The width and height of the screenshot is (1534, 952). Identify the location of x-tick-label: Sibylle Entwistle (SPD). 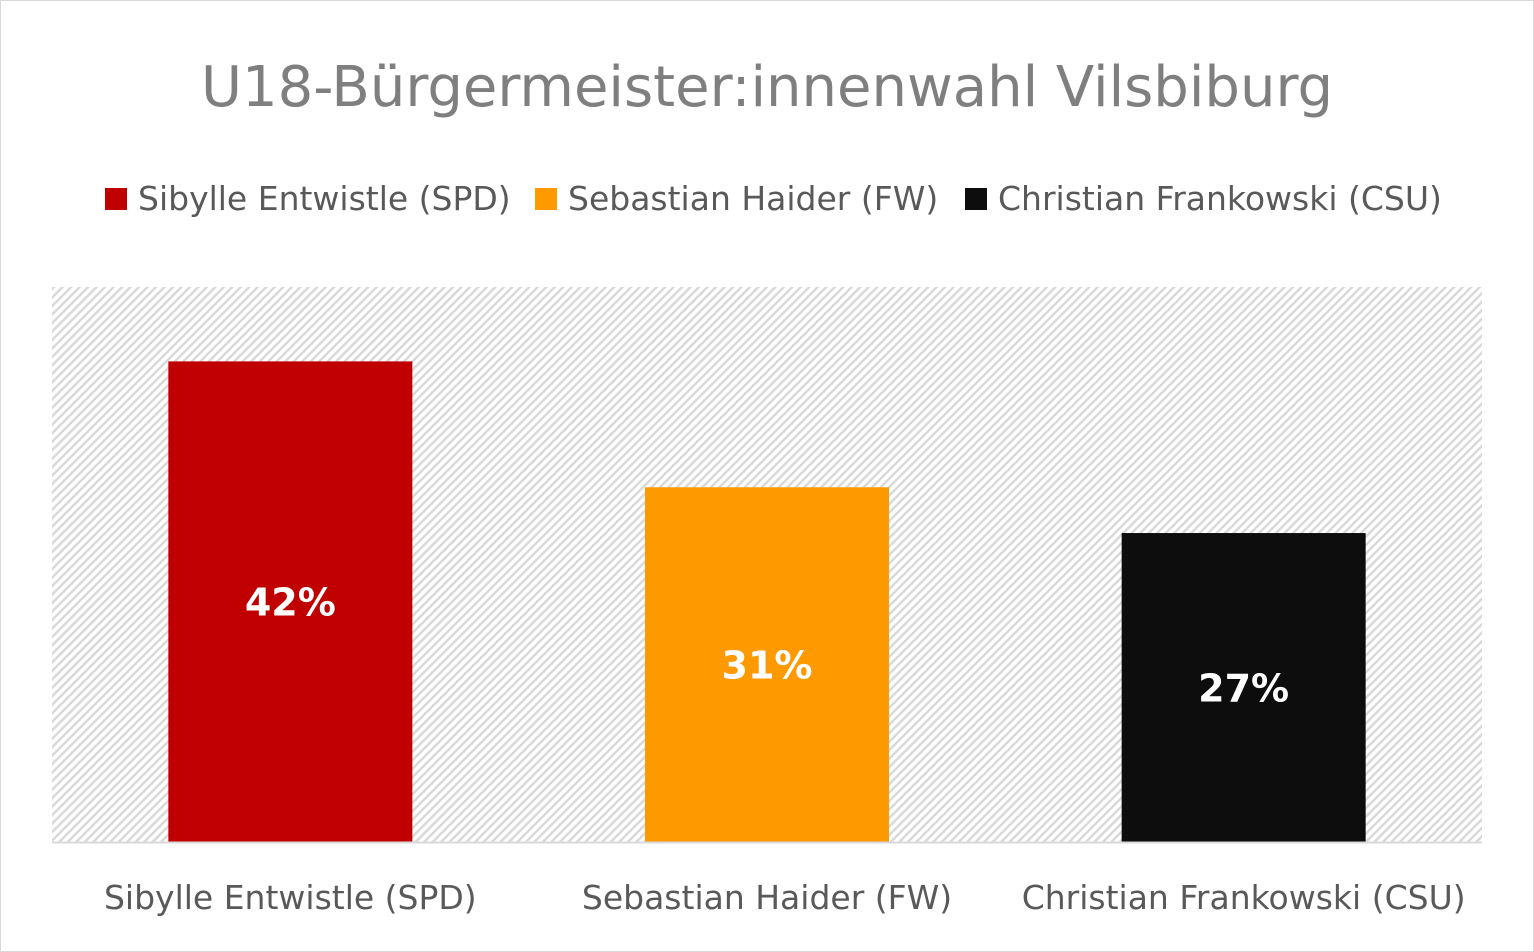
(290, 897).